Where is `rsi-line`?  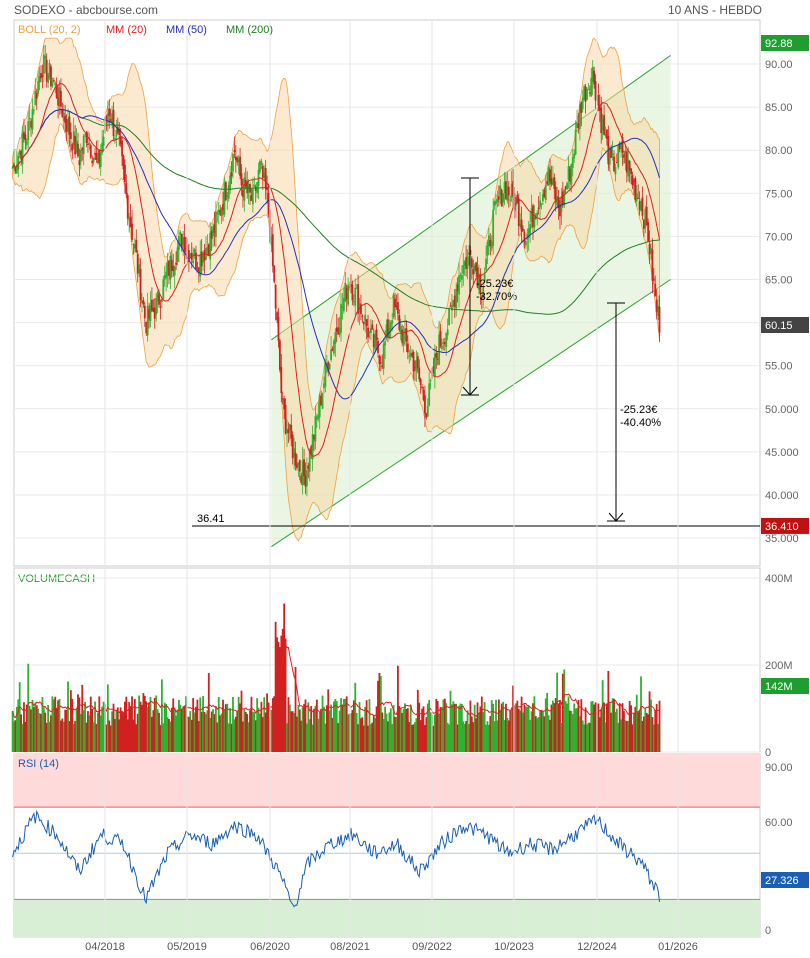 rsi-line is located at coordinates (336, 858).